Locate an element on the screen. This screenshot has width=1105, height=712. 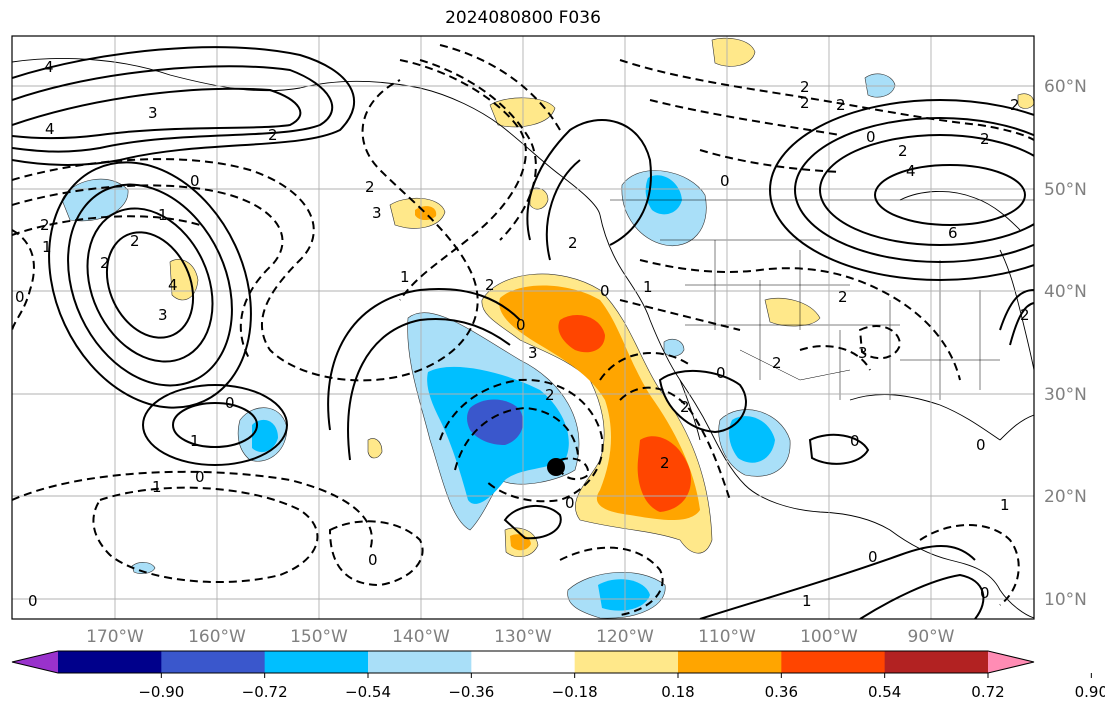
lon-label: 170°W is located at coordinates (115, 637).